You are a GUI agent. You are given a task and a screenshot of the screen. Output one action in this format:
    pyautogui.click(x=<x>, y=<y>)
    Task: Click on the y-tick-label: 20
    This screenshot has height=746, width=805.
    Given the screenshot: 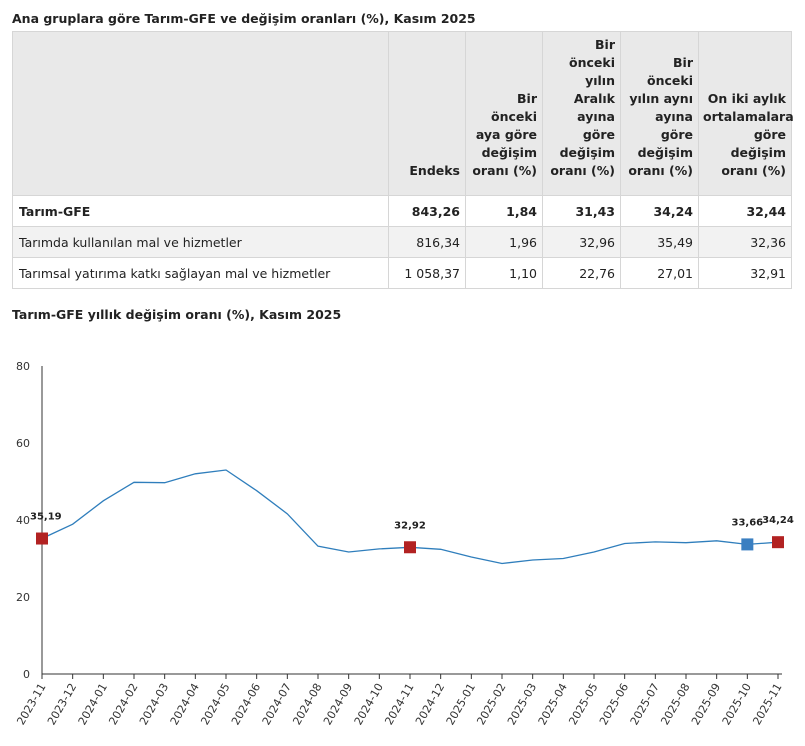 What is the action you would take?
    pyautogui.click(x=23, y=597)
    